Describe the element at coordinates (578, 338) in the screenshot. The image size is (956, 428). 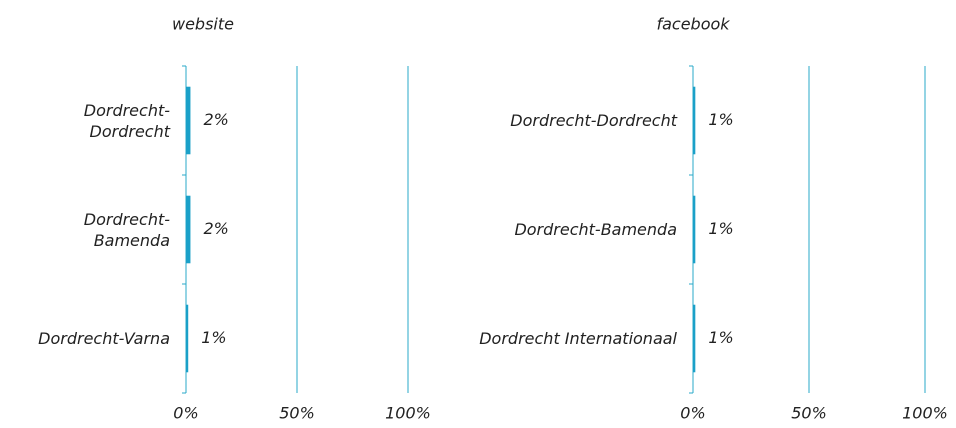
I see `category-label: Dordrecht Internationaal` at that location.